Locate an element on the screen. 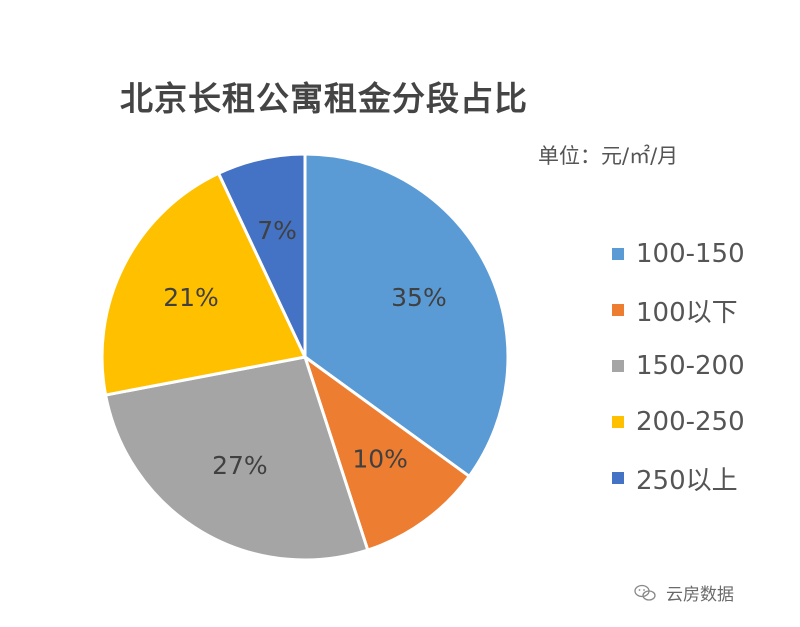  legend: 100-150 100以下 150-200 200-250 250以上 is located at coordinates (678, 366).